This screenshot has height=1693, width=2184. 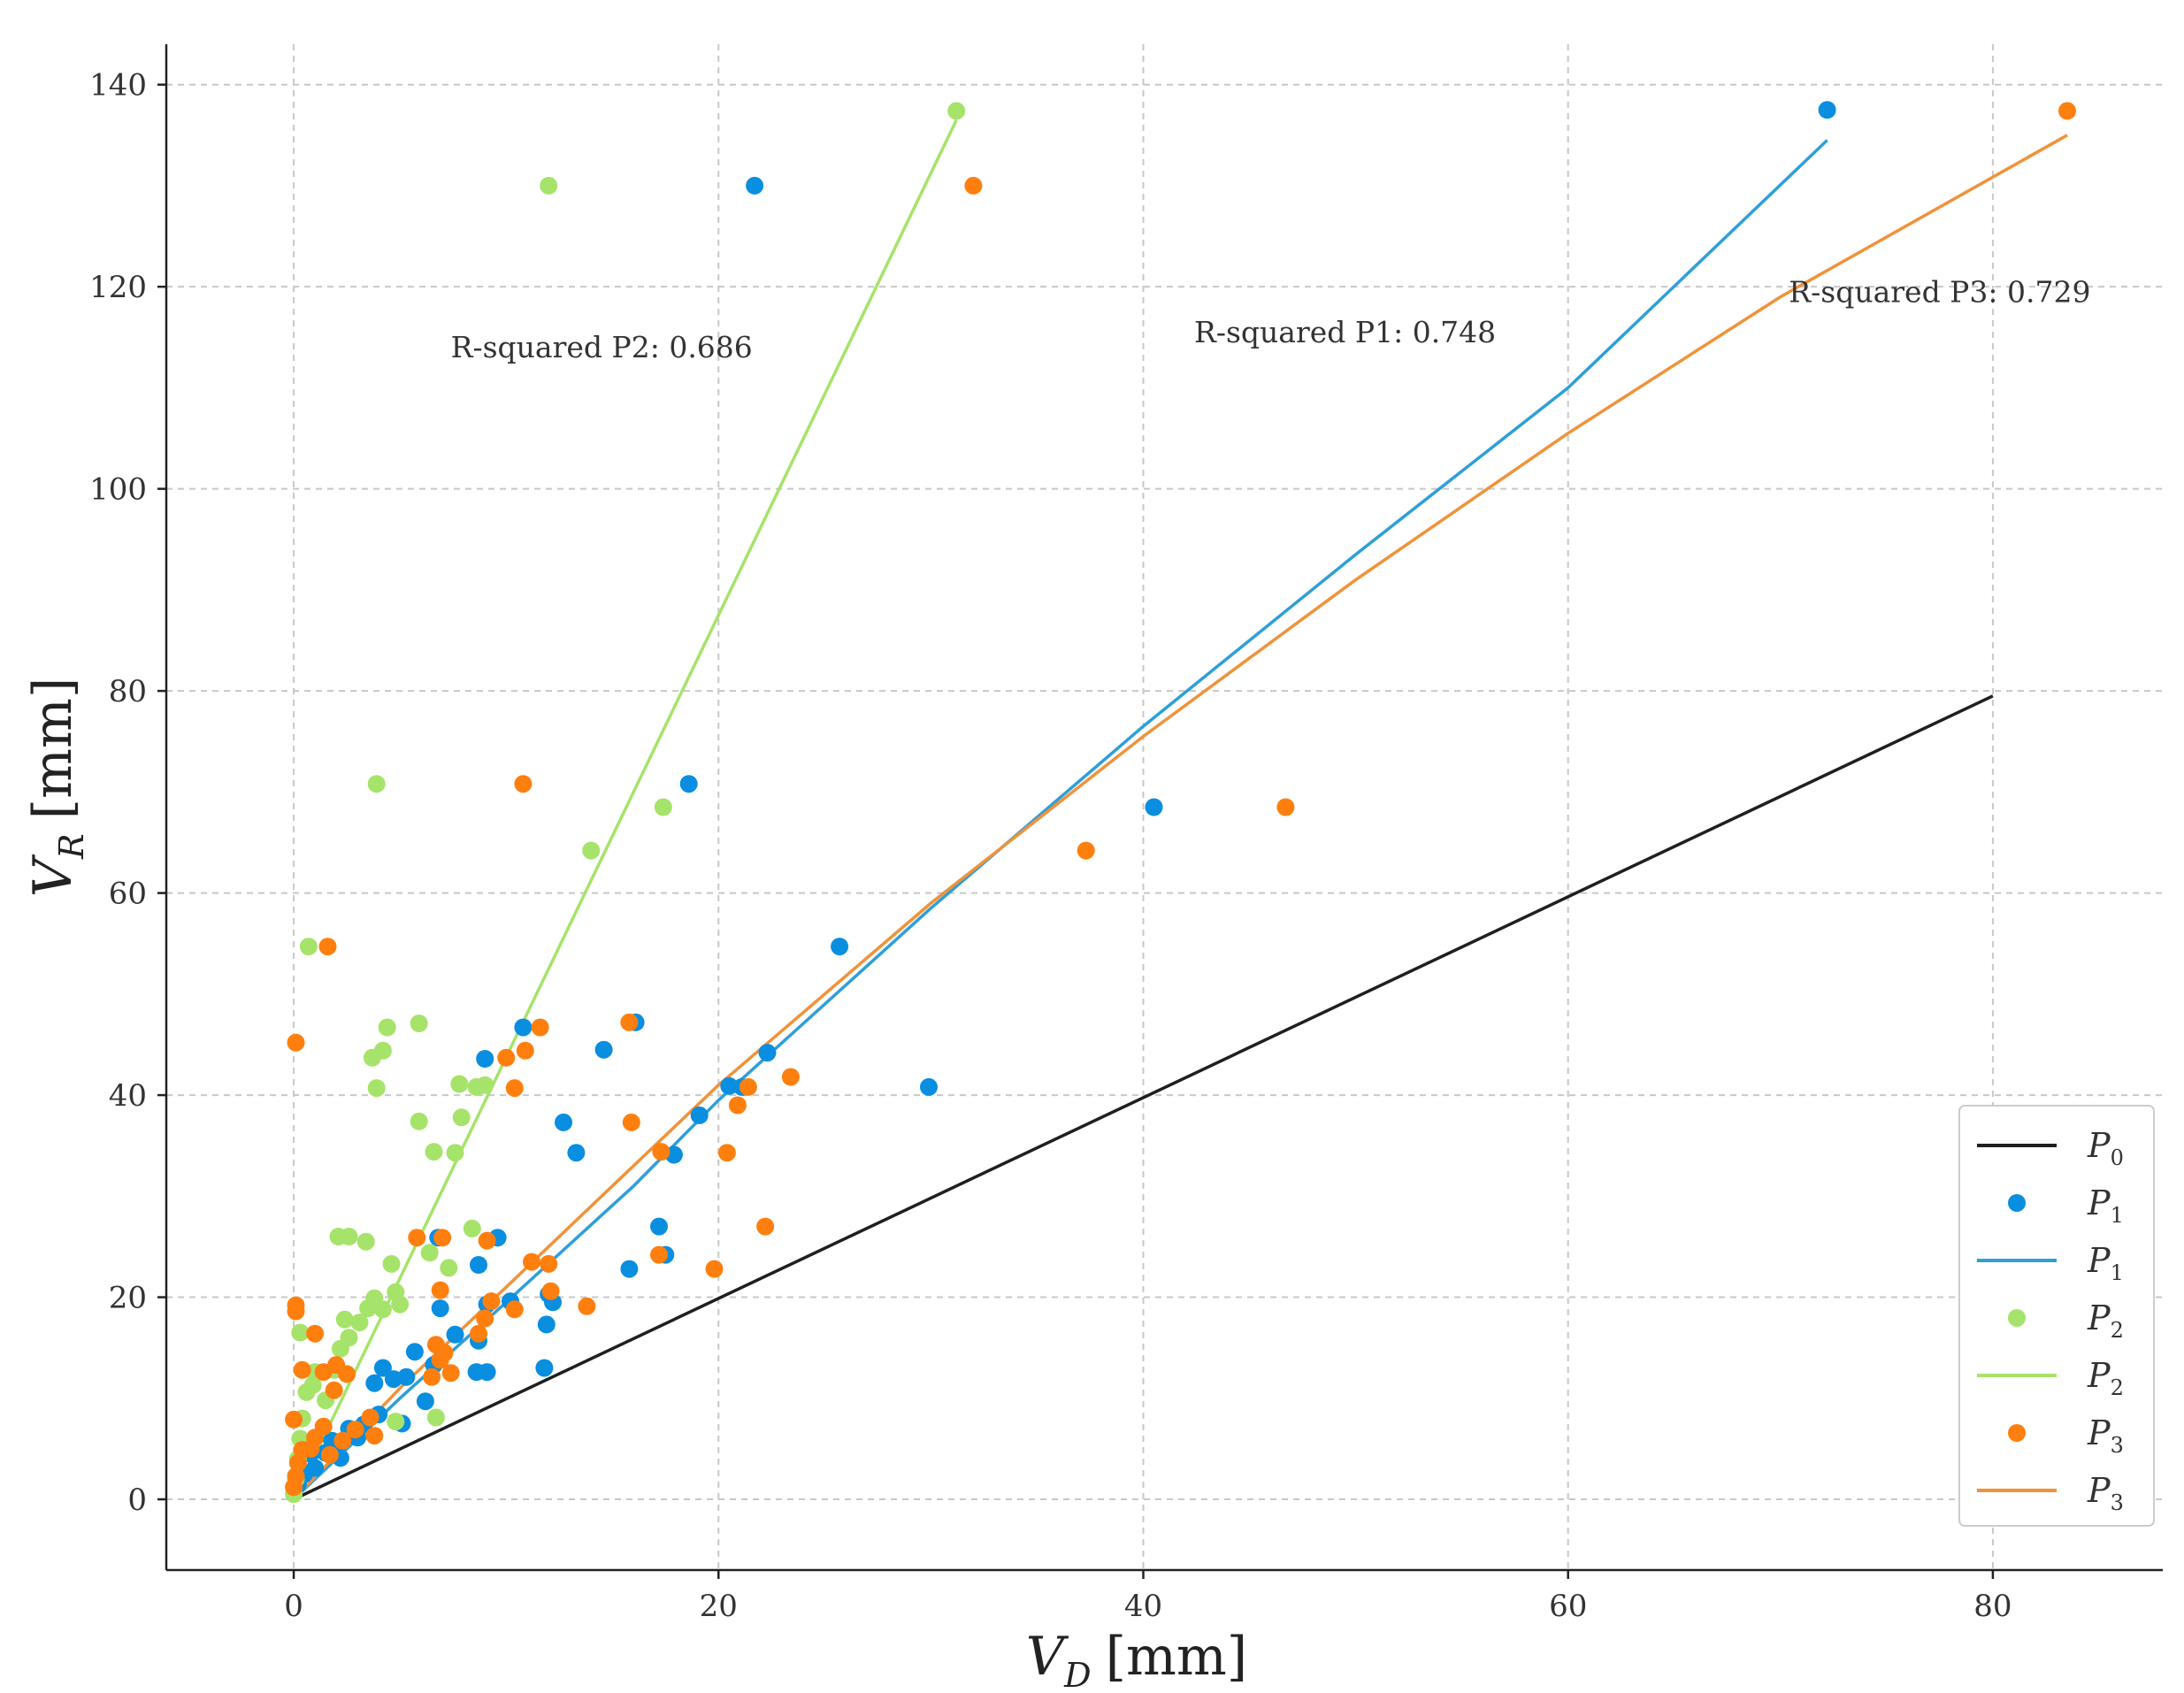 What do you see at coordinates (1047, 1657) in the screenshot?
I see `x-axis-title-symbol: V` at bounding box center [1047, 1657].